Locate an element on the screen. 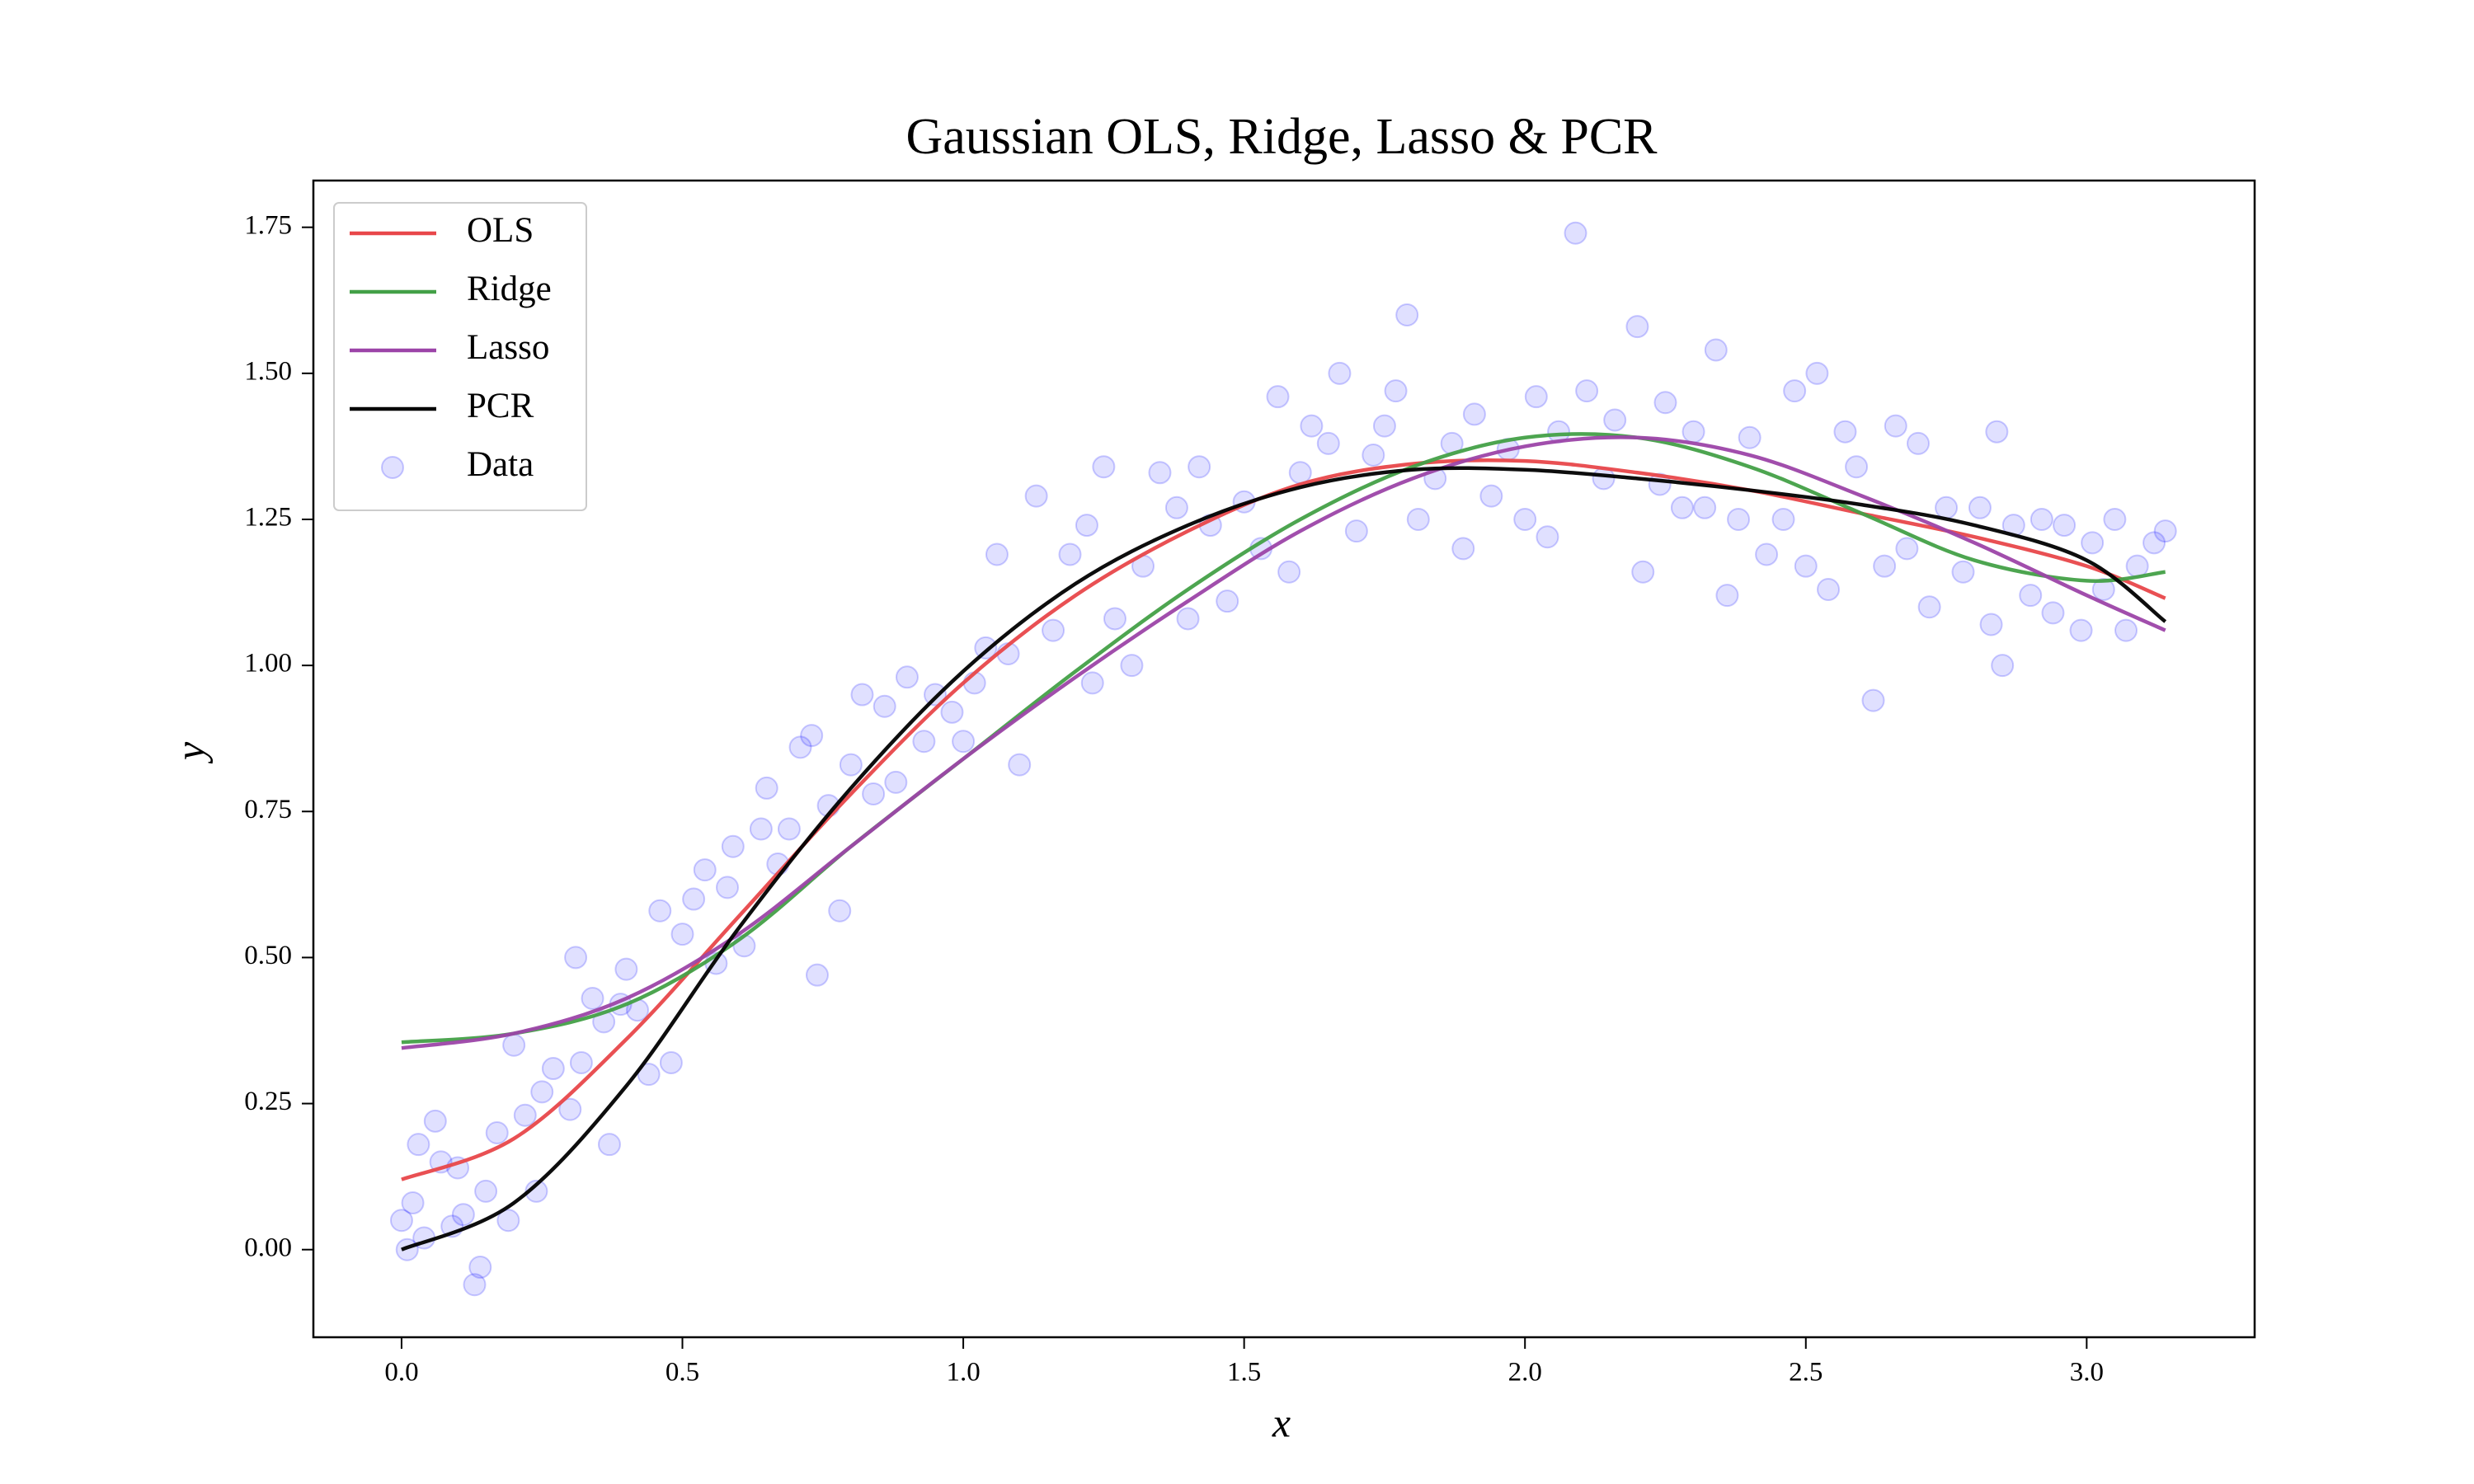 The image size is (2474, 1484). x-tick-label: 0.5 is located at coordinates (682, 1373).